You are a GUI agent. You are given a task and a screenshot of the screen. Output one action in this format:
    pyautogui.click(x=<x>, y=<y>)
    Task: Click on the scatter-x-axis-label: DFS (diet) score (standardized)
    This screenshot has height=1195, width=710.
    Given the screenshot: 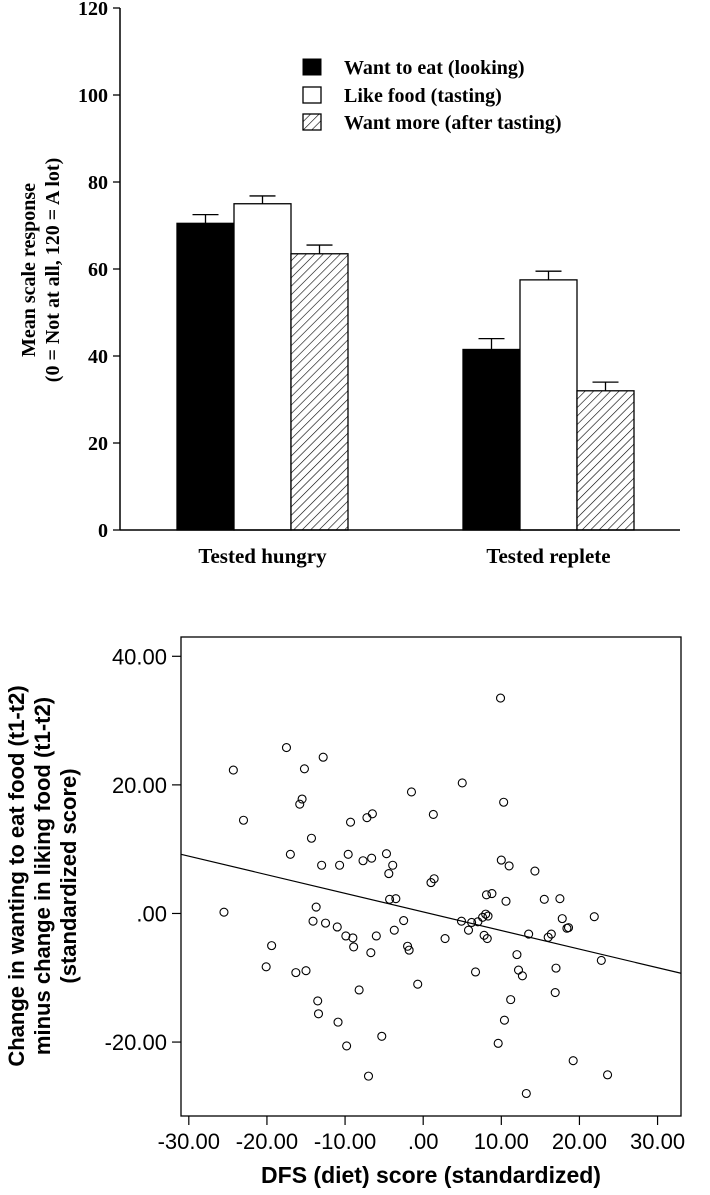 What is the action you would take?
    pyautogui.click(x=431, y=1175)
    